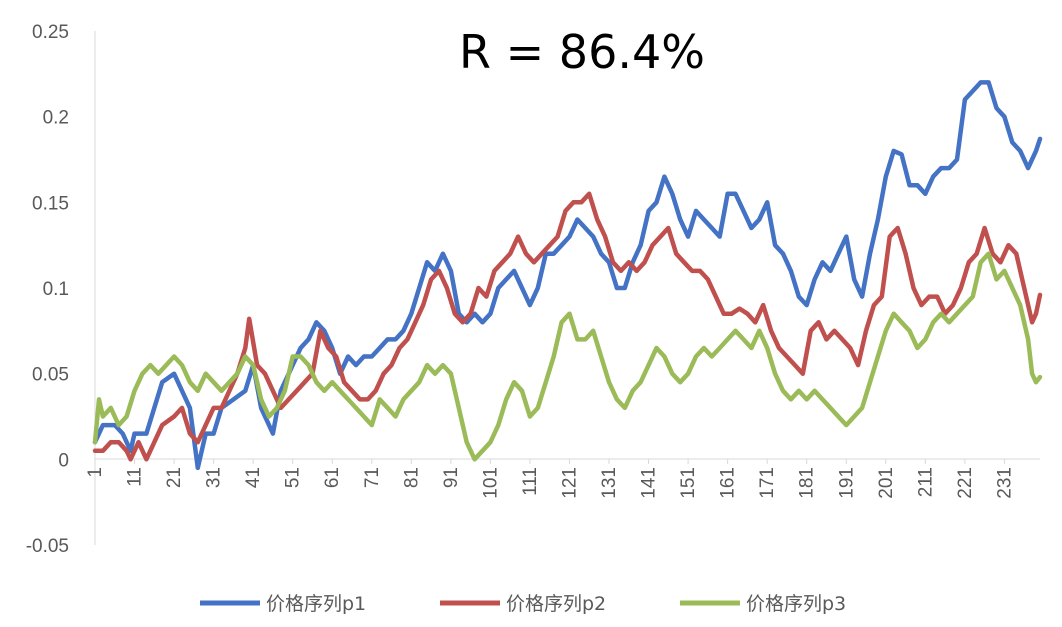 Image resolution: width=1062 pixels, height=627 pixels. Describe the element at coordinates (886, 483) in the screenshot. I see `x-tick-label: 201` at that location.